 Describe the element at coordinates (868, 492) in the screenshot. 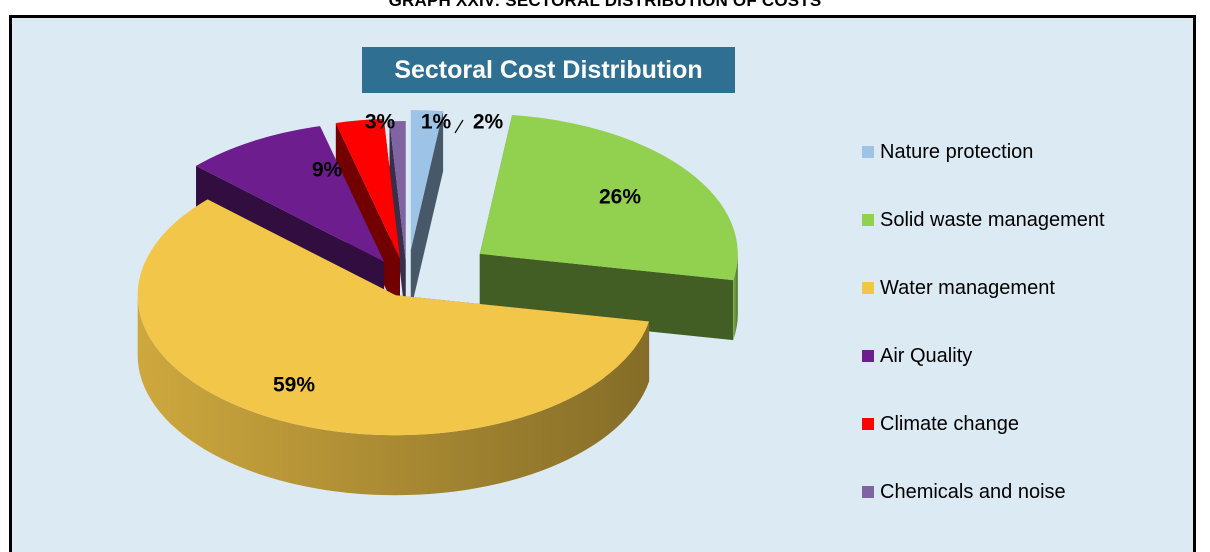

I see `legend-swatch-chemicals-and-noise` at that location.